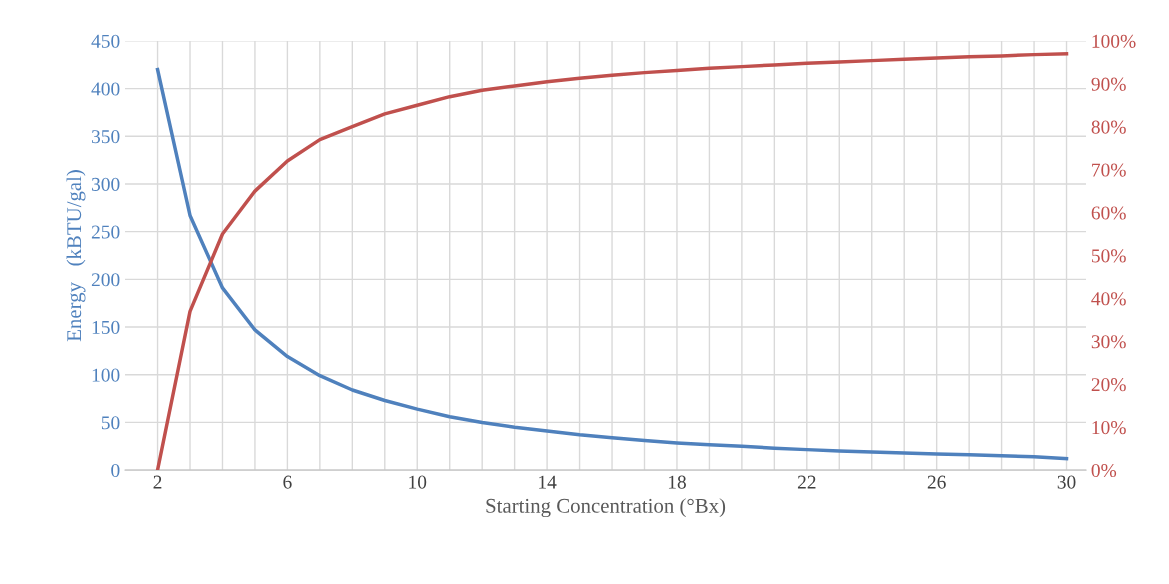 The height and width of the screenshot is (584, 1169). What do you see at coordinates (1108, 84) in the screenshot?
I see `y2-tick-label: 90%` at bounding box center [1108, 84].